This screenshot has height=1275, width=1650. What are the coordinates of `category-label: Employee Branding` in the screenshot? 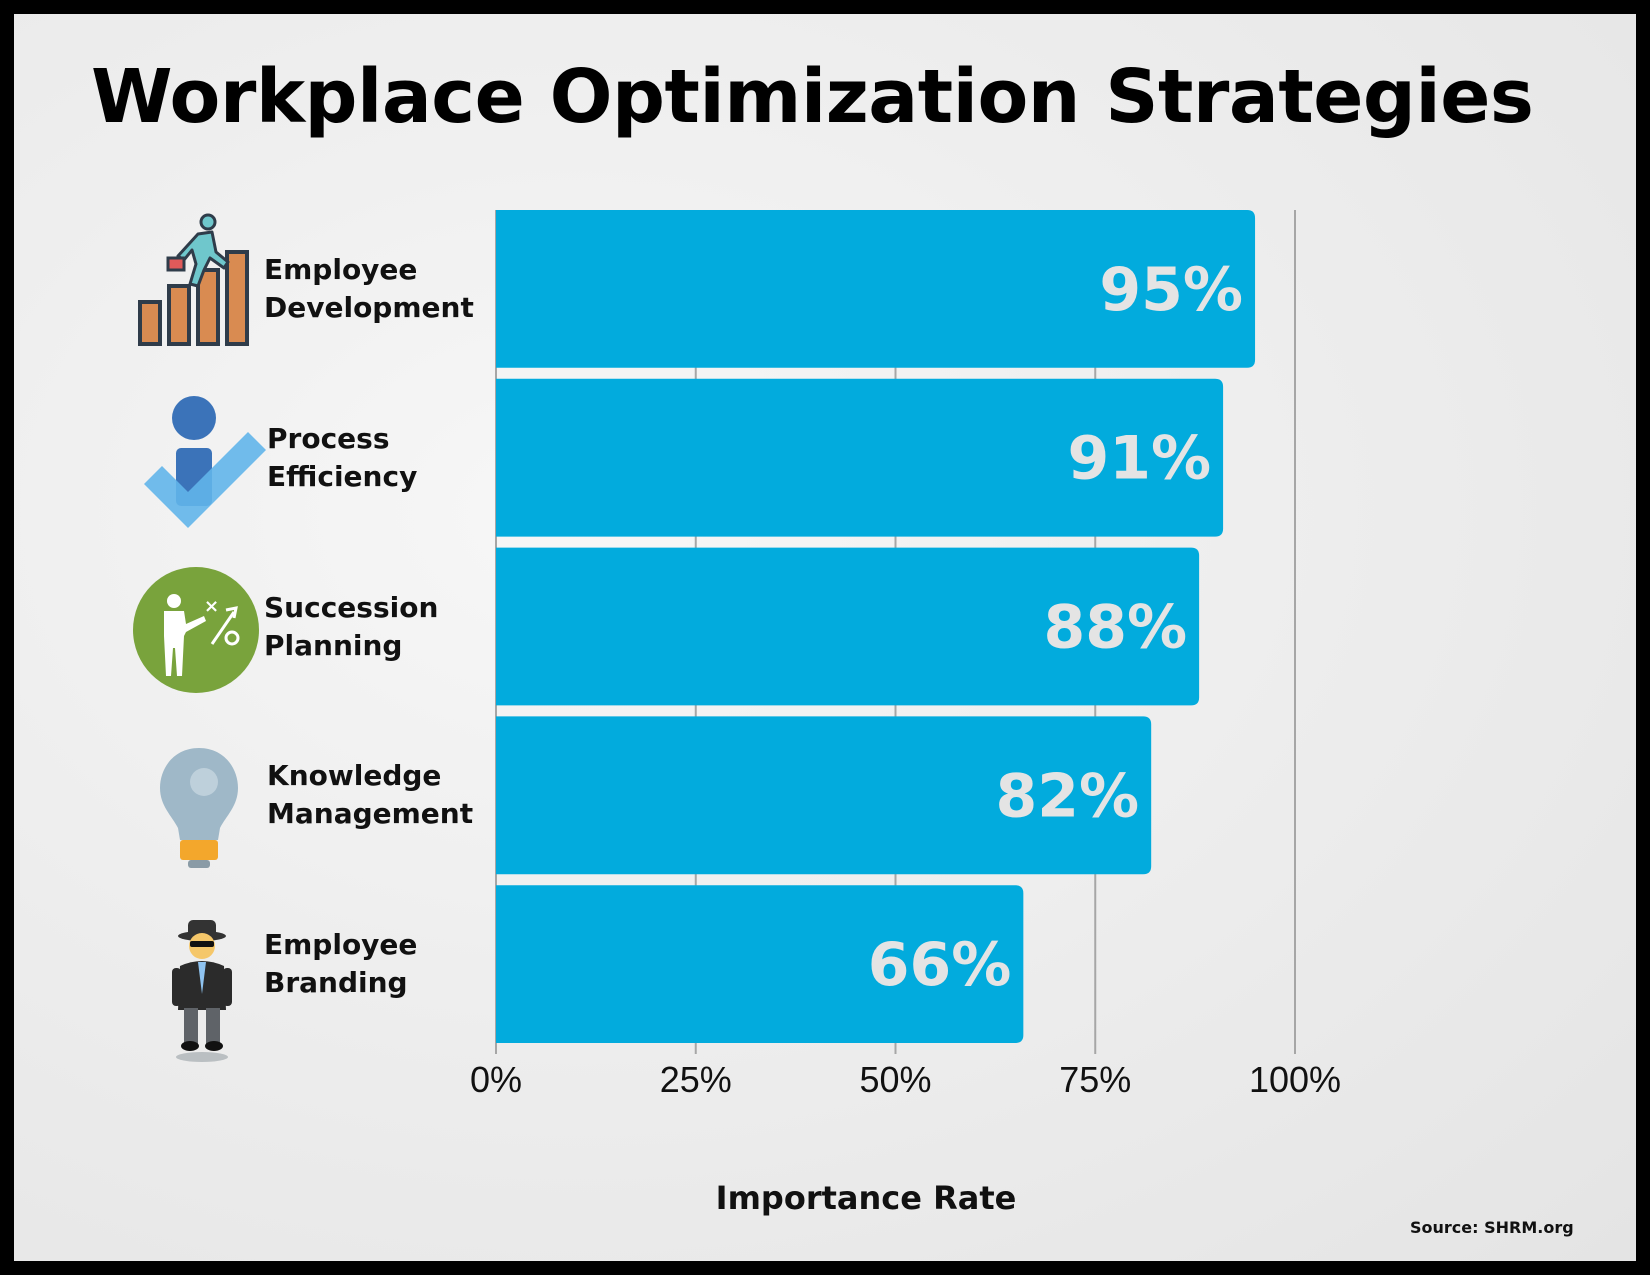 It's located at (340, 964).